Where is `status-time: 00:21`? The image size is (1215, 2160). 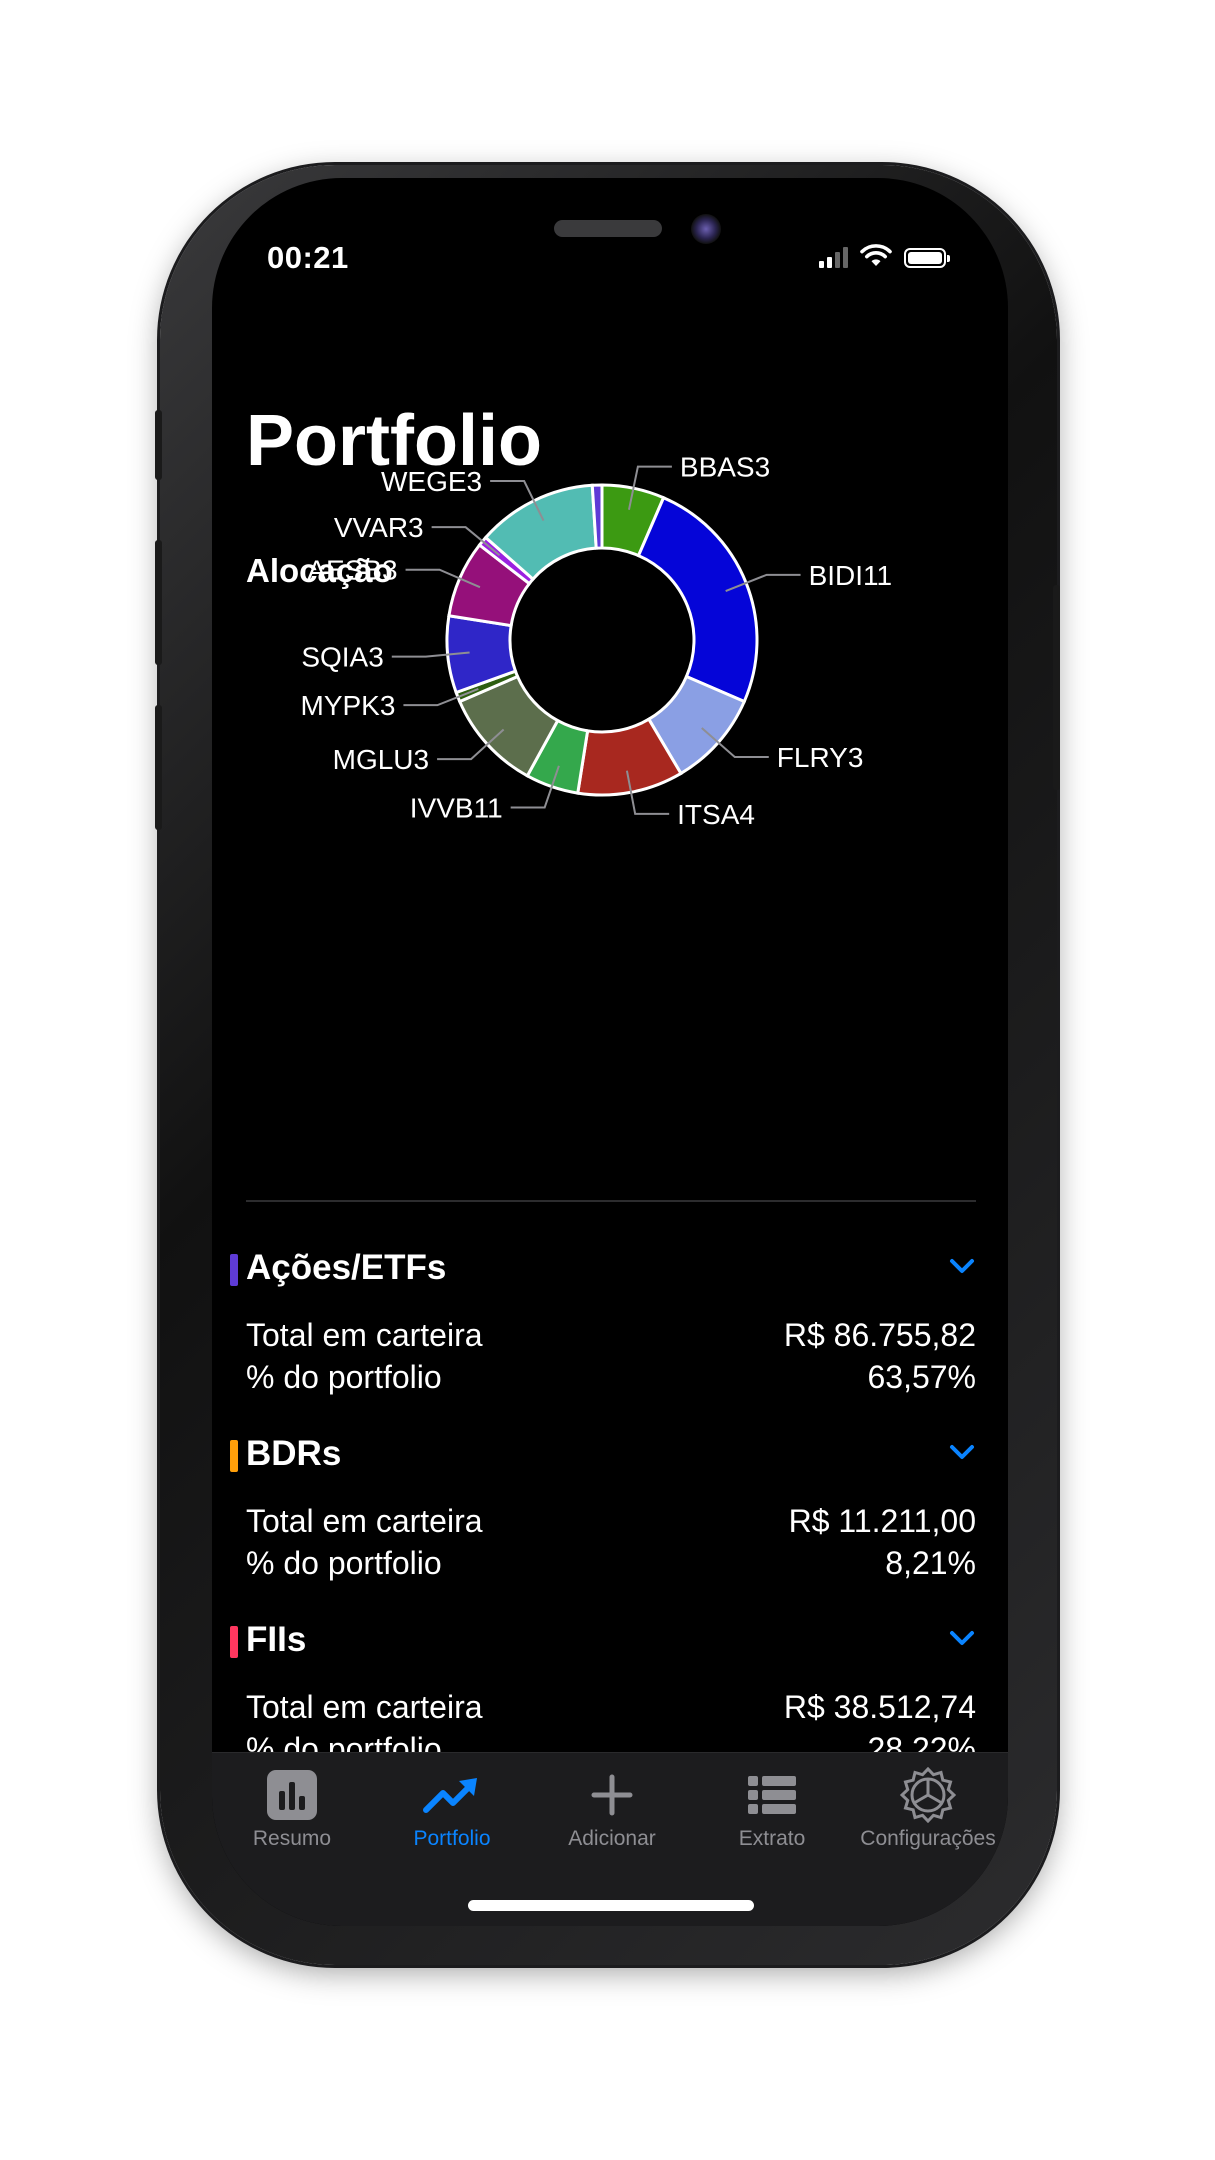
status-time: 00:21 is located at coordinates (308, 257).